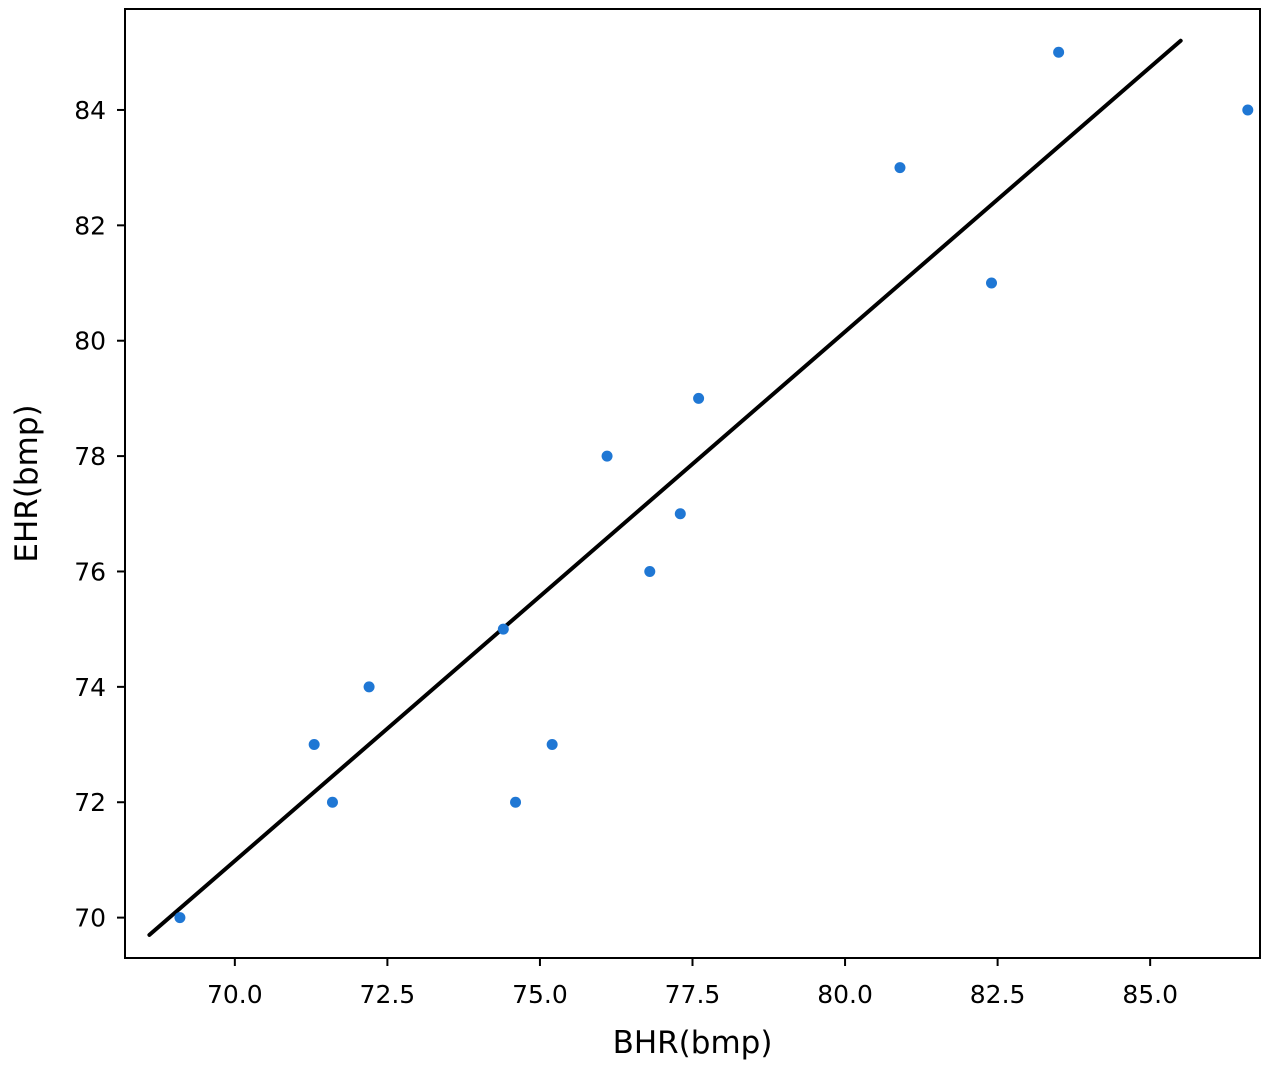 The height and width of the screenshot is (1069, 1266). I want to click on x-tick-label: 80.0, so click(845, 994).